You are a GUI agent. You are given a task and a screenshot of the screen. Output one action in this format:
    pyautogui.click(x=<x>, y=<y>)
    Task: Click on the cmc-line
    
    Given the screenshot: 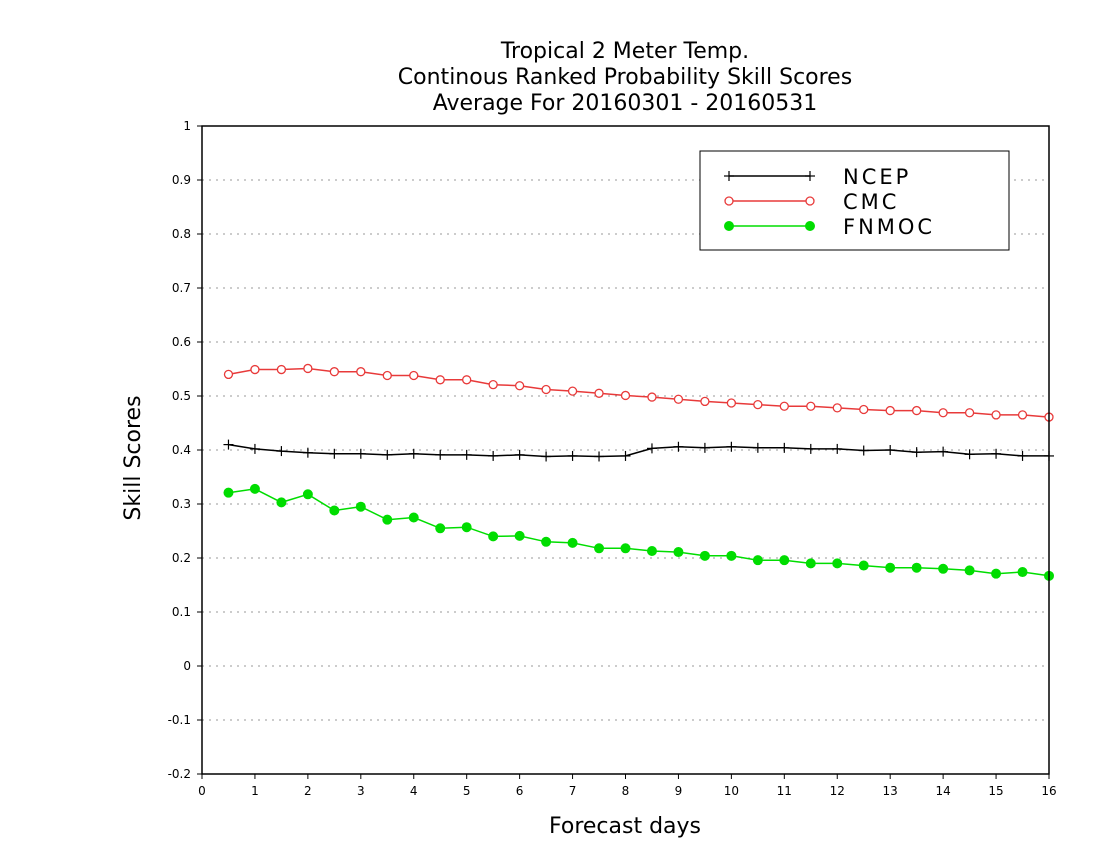 What is the action you would take?
    pyautogui.click(x=639, y=392)
    